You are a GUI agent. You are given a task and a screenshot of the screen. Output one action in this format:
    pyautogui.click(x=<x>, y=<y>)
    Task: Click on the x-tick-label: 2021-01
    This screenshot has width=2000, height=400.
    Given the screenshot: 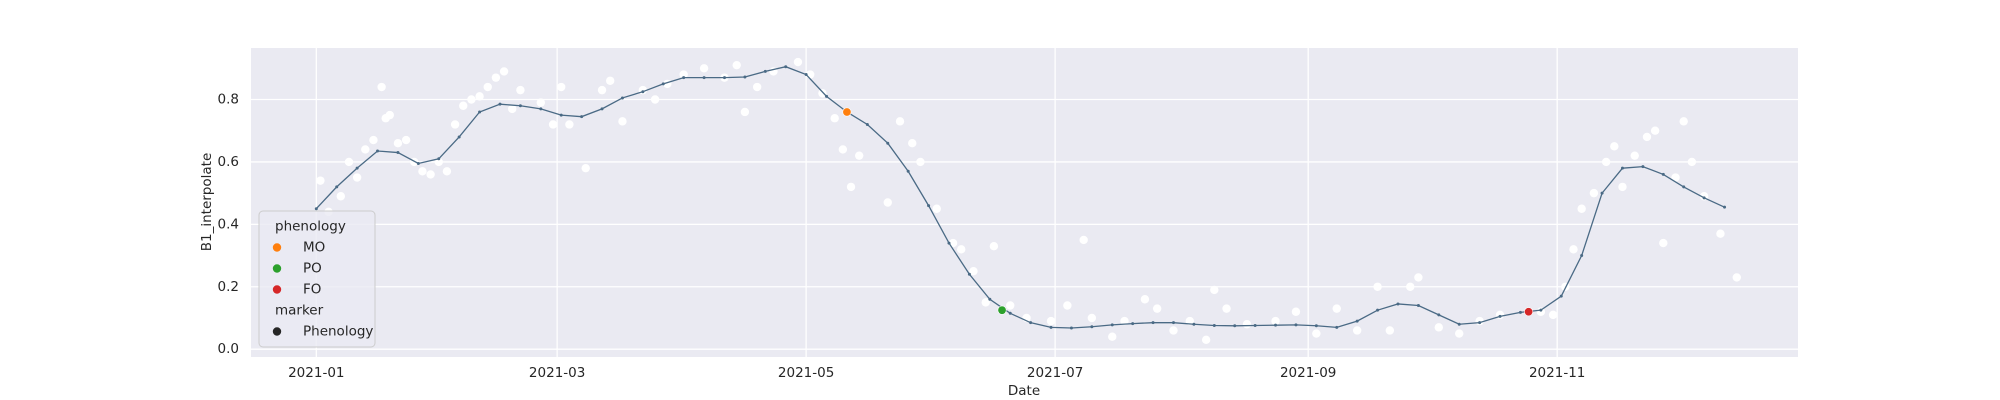 What is the action you would take?
    pyautogui.click(x=316, y=373)
    